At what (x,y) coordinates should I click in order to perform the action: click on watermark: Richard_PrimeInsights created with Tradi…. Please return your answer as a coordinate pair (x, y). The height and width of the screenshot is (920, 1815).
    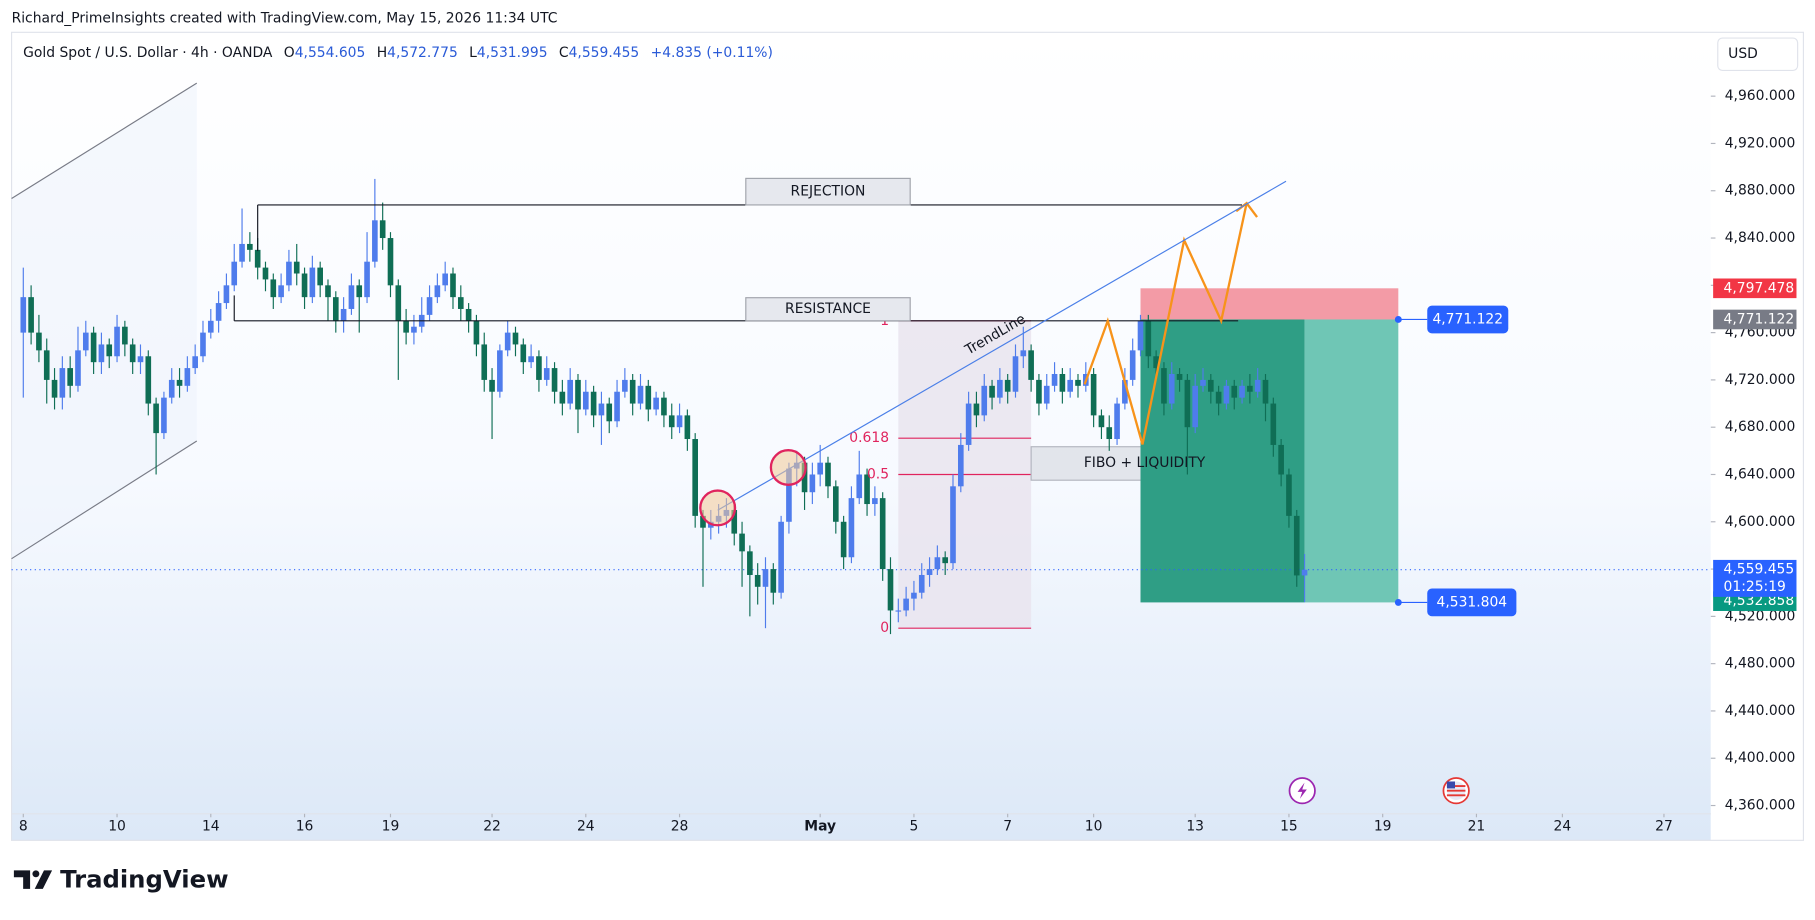
    Looking at the image, I should click on (285, 18).